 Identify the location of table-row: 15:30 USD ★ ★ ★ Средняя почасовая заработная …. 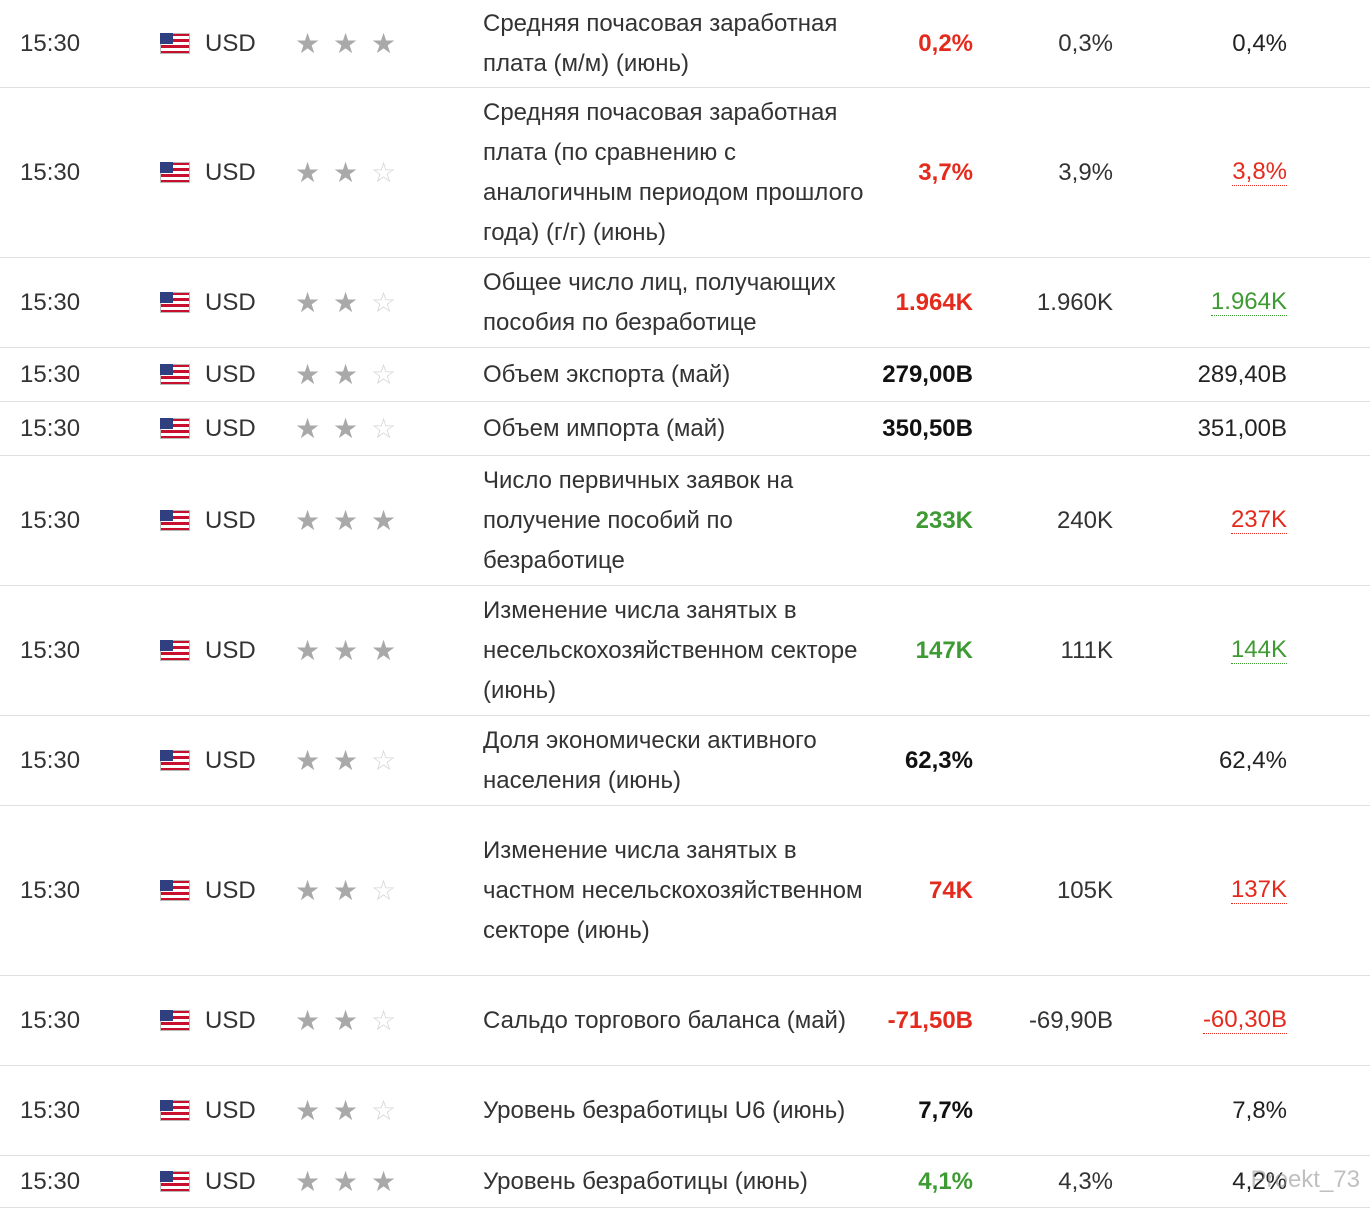
(685, 44).